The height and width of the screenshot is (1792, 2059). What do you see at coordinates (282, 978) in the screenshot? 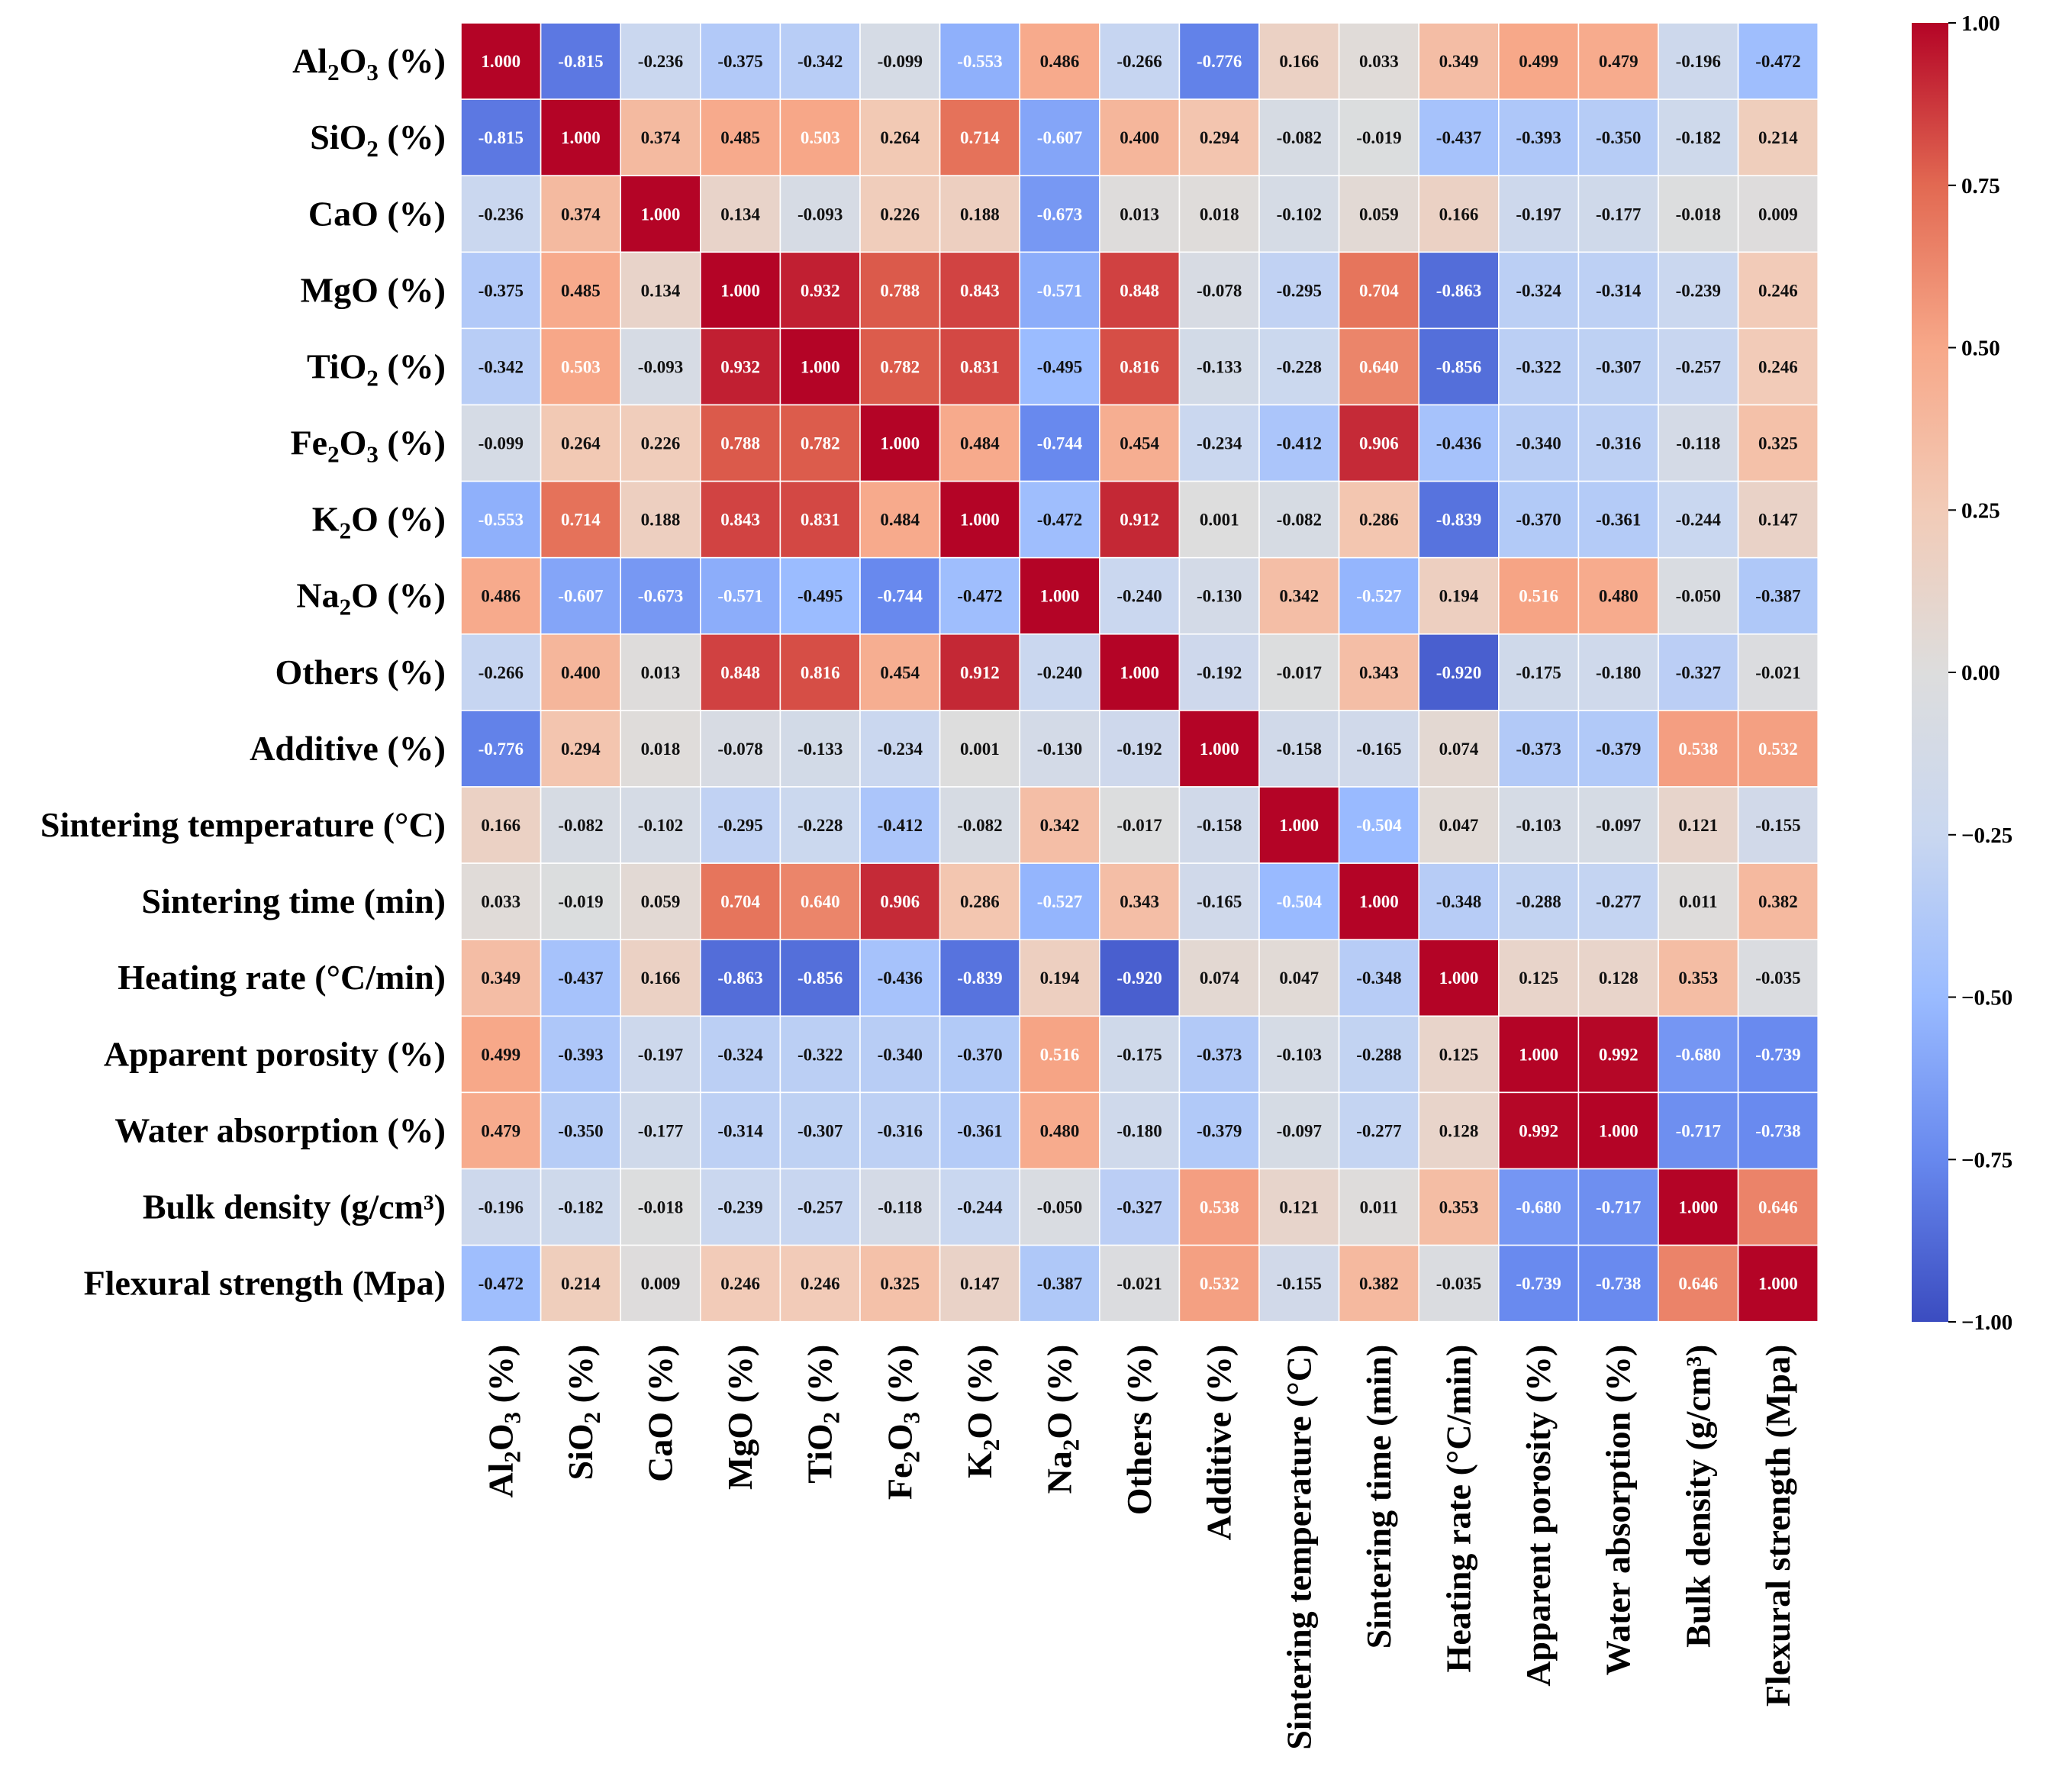
I see `row-label: Heating rate (°C/min)` at bounding box center [282, 978].